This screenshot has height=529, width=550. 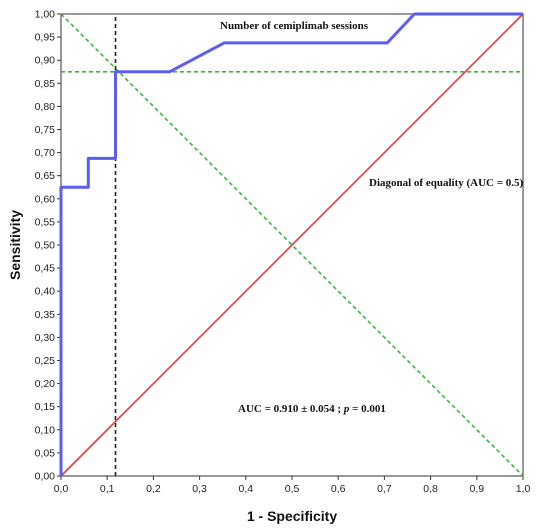 What do you see at coordinates (384, 489) in the screenshot?
I see `x-tick-label: 0,7` at bounding box center [384, 489].